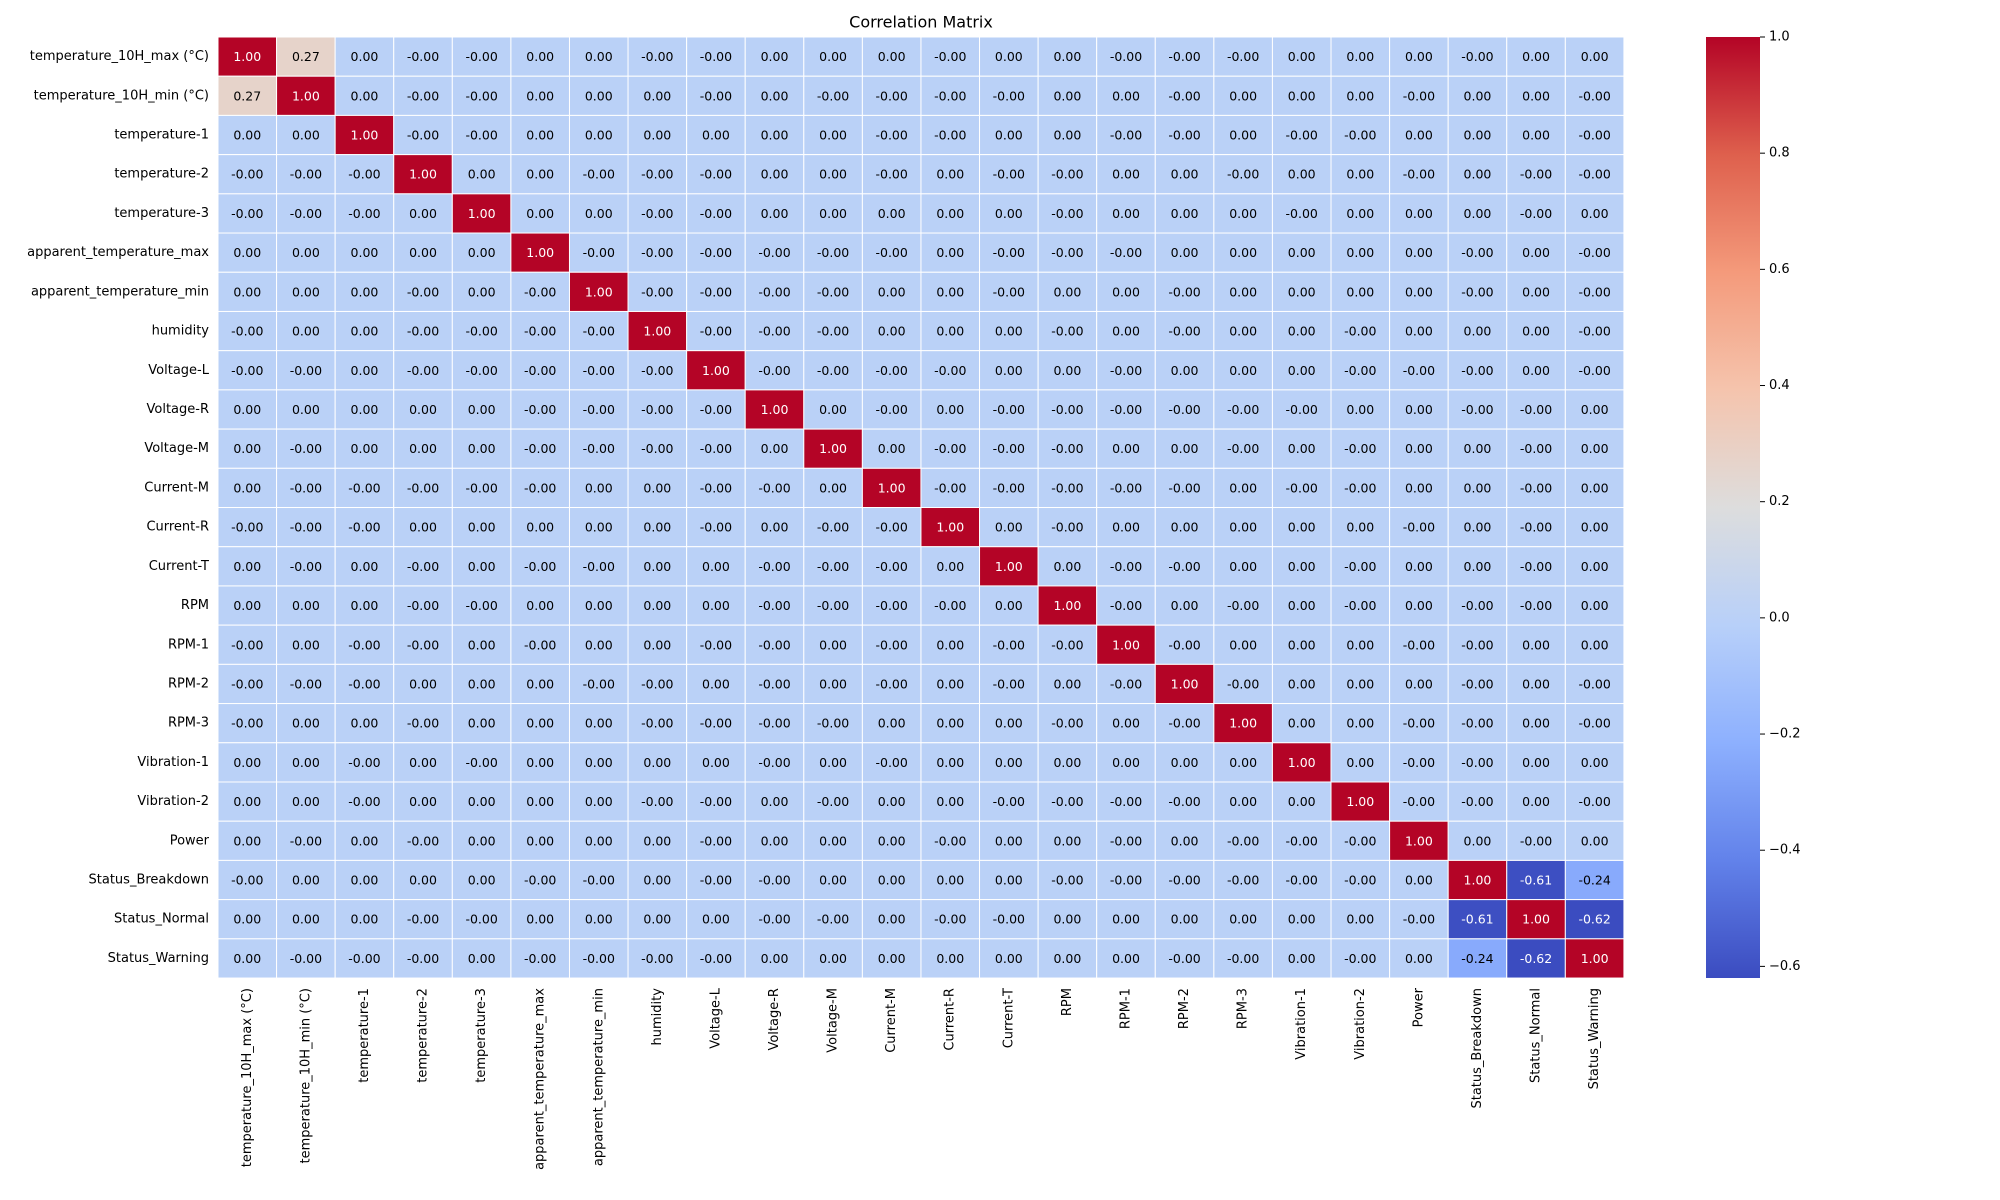 This screenshot has width=2000, height=1200. Describe the element at coordinates (1477, 1048) in the screenshot. I see `column-label: Status_Breakdown` at that location.